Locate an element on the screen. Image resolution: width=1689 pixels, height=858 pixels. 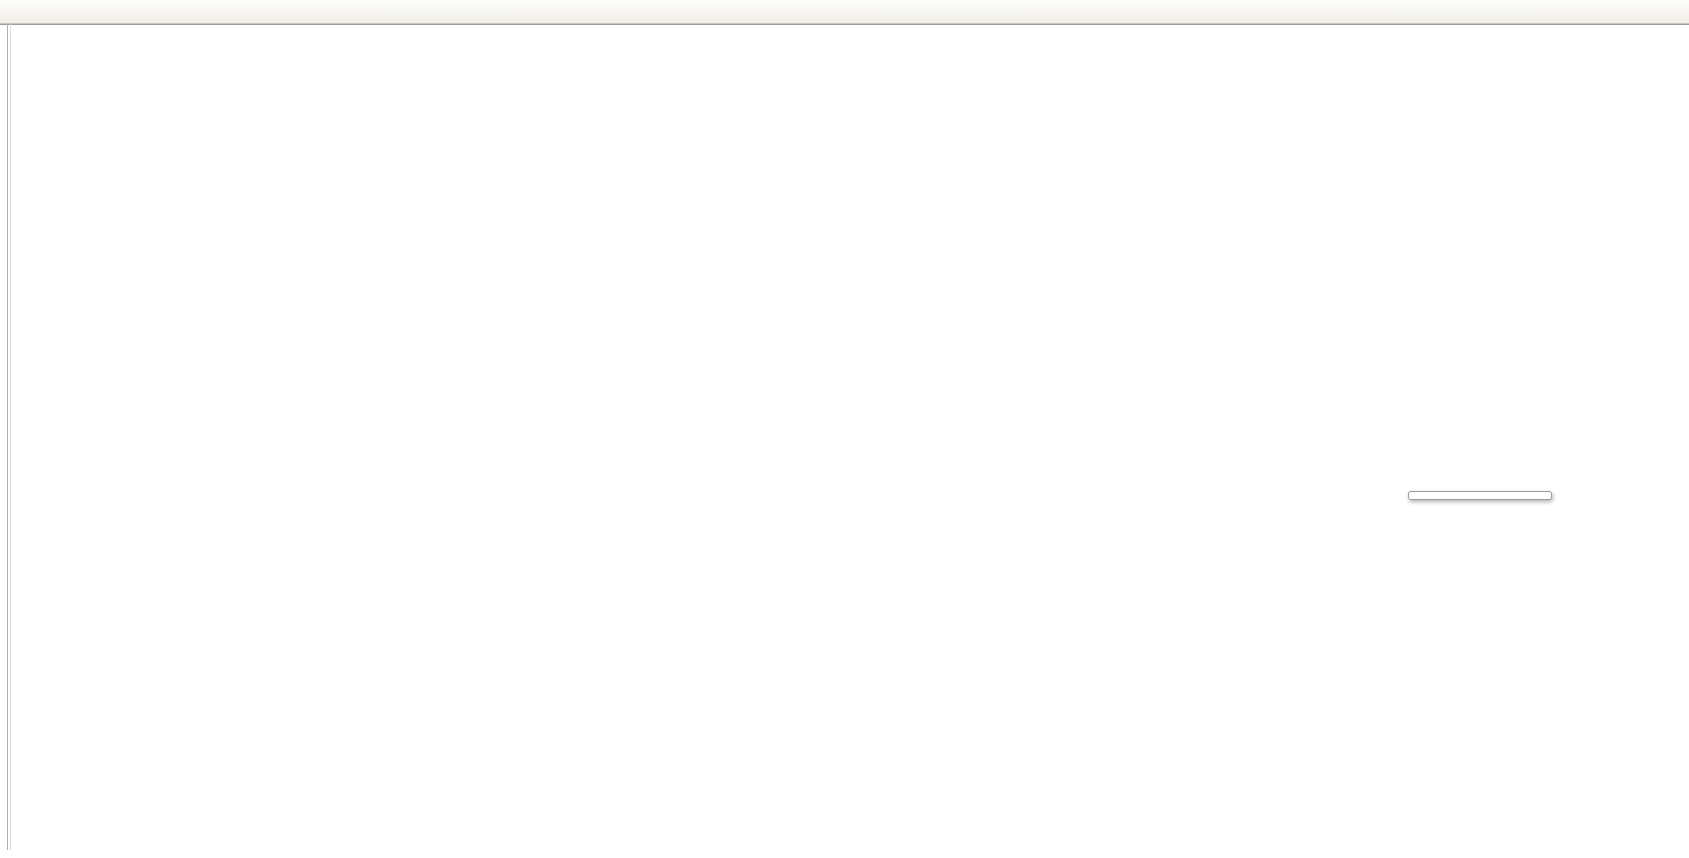
object-tooltip is located at coordinates (1480, 495).